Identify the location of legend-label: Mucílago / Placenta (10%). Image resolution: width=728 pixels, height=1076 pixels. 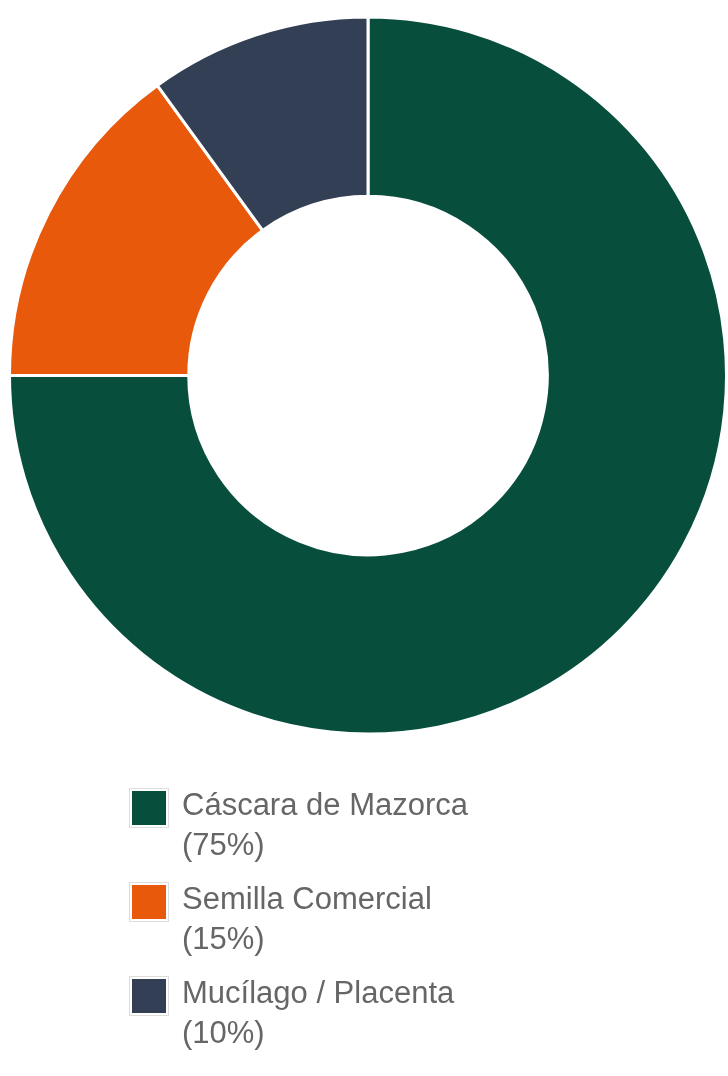
(319, 1013).